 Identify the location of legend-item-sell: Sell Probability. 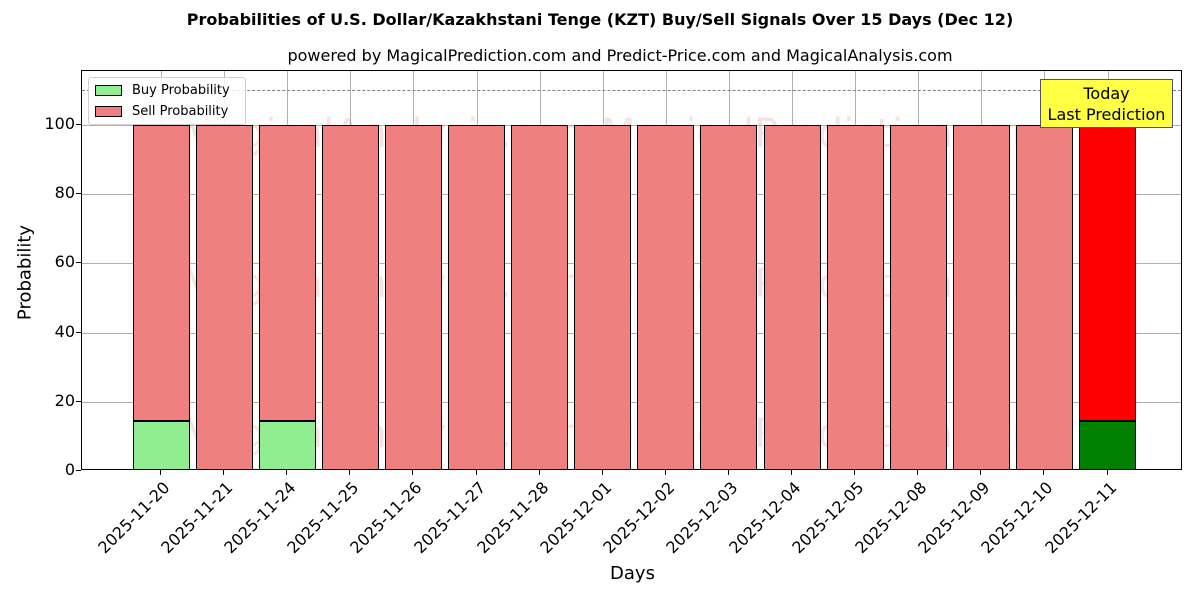
(161, 111).